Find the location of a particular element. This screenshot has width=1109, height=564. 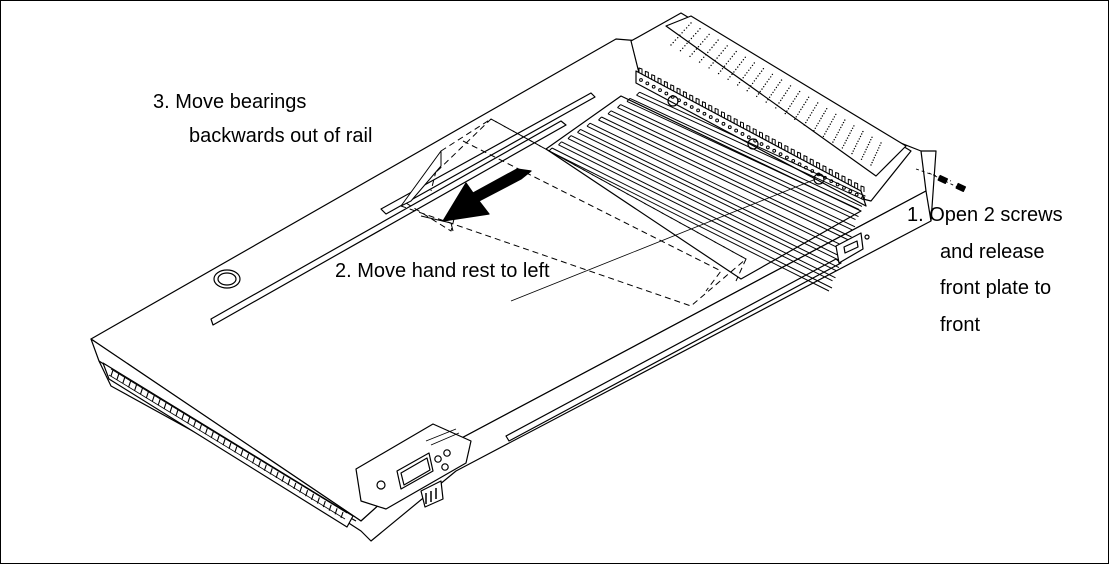

move-left-arrow is located at coordinates (487, 195).